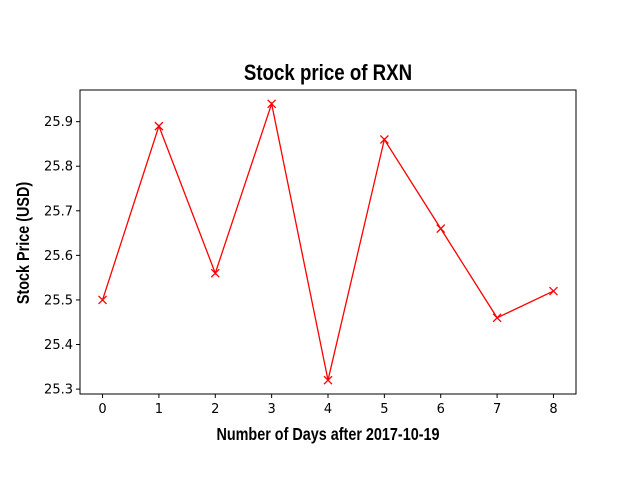 The width and height of the screenshot is (640, 480). What do you see at coordinates (328, 74) in the screenshot?
I see `chart-title: Stock price of RXN` at bounding box center [328, 74].